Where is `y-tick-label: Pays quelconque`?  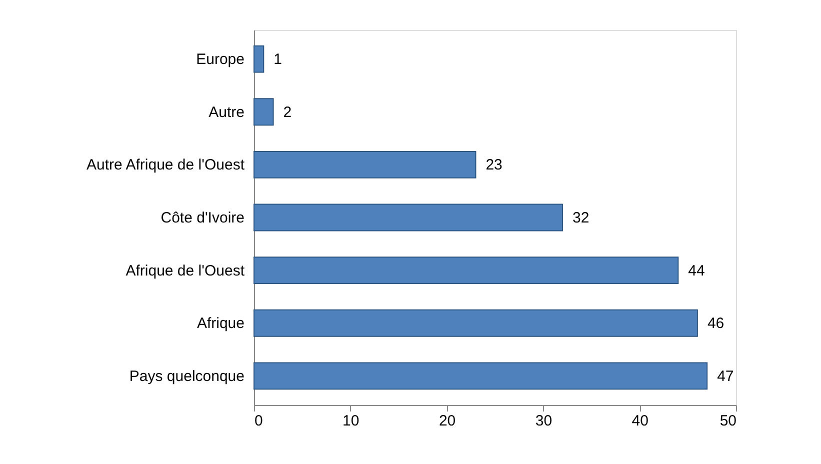 y-tick-label: Pays quelconque is located at coordinates (186, 376).